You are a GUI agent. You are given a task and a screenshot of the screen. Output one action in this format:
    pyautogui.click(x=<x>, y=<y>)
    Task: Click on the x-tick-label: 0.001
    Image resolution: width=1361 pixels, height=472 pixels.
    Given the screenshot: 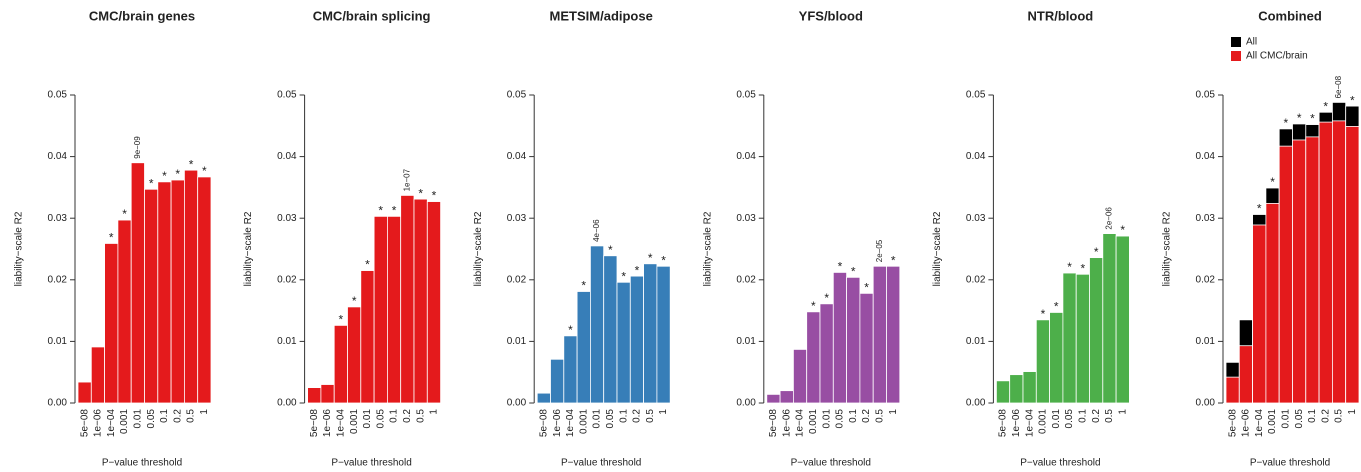 What is the action you would take?
    pyautogui.click(x=1272, y=421)
    